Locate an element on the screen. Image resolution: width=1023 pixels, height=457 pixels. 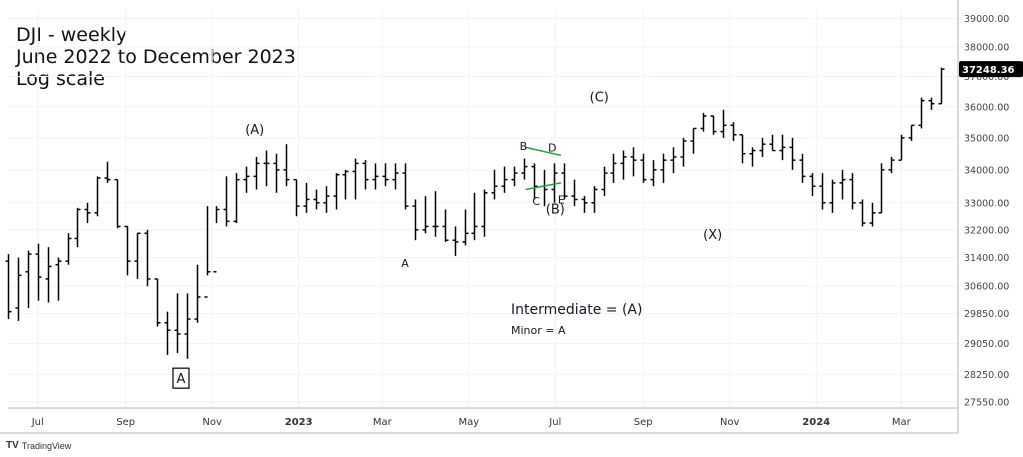
y-tick-label: 29850.00 is located at coordinates (986, 314).